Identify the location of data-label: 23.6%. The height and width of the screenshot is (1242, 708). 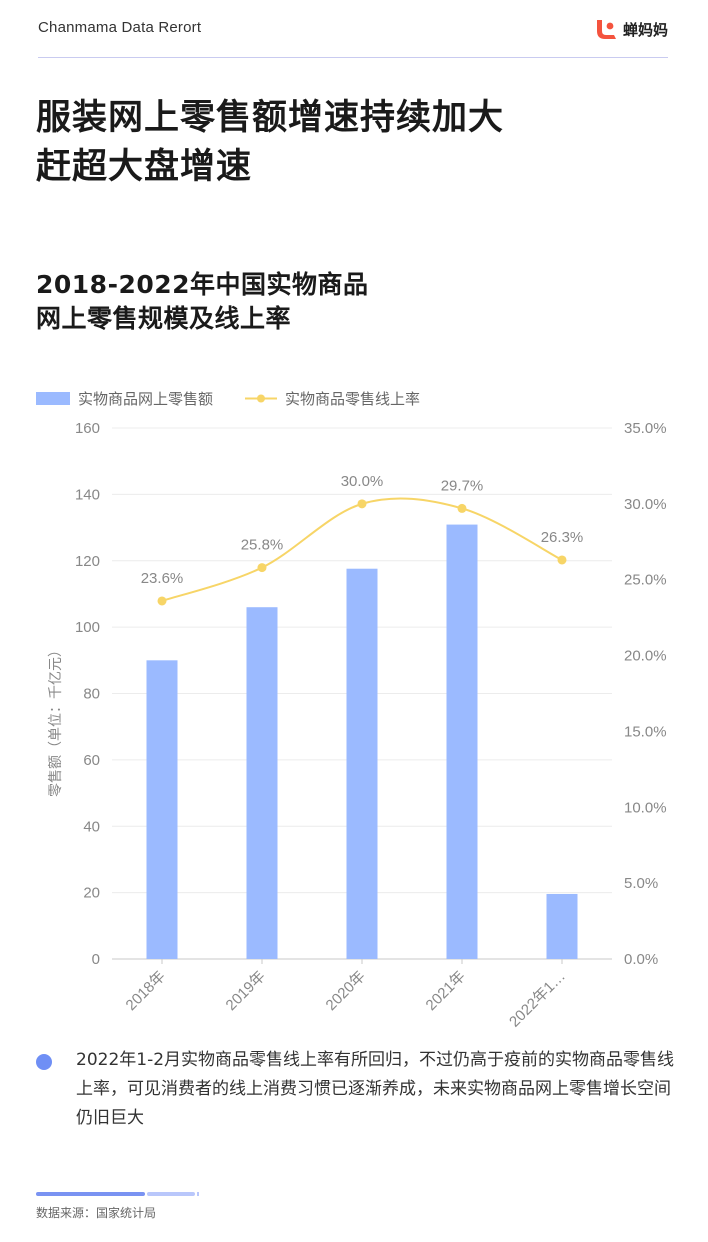
(162, 578).